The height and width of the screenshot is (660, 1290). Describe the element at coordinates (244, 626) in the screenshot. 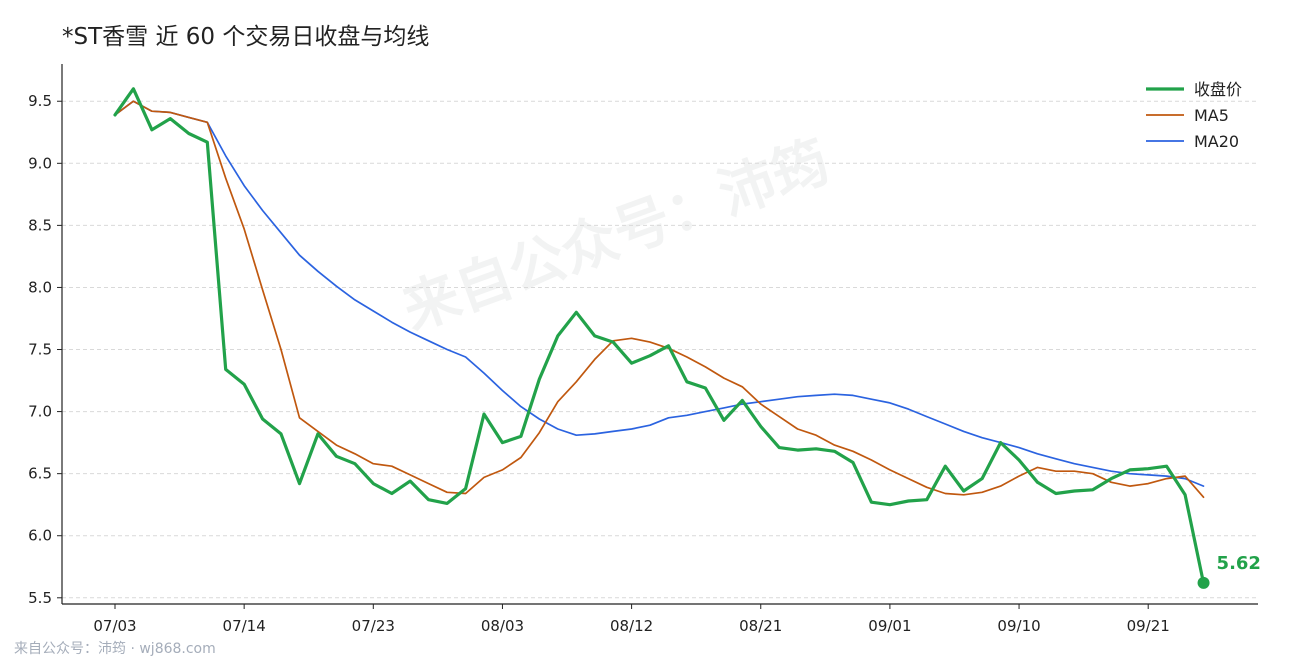

I see `x-tick-label: 07/14` at that location.